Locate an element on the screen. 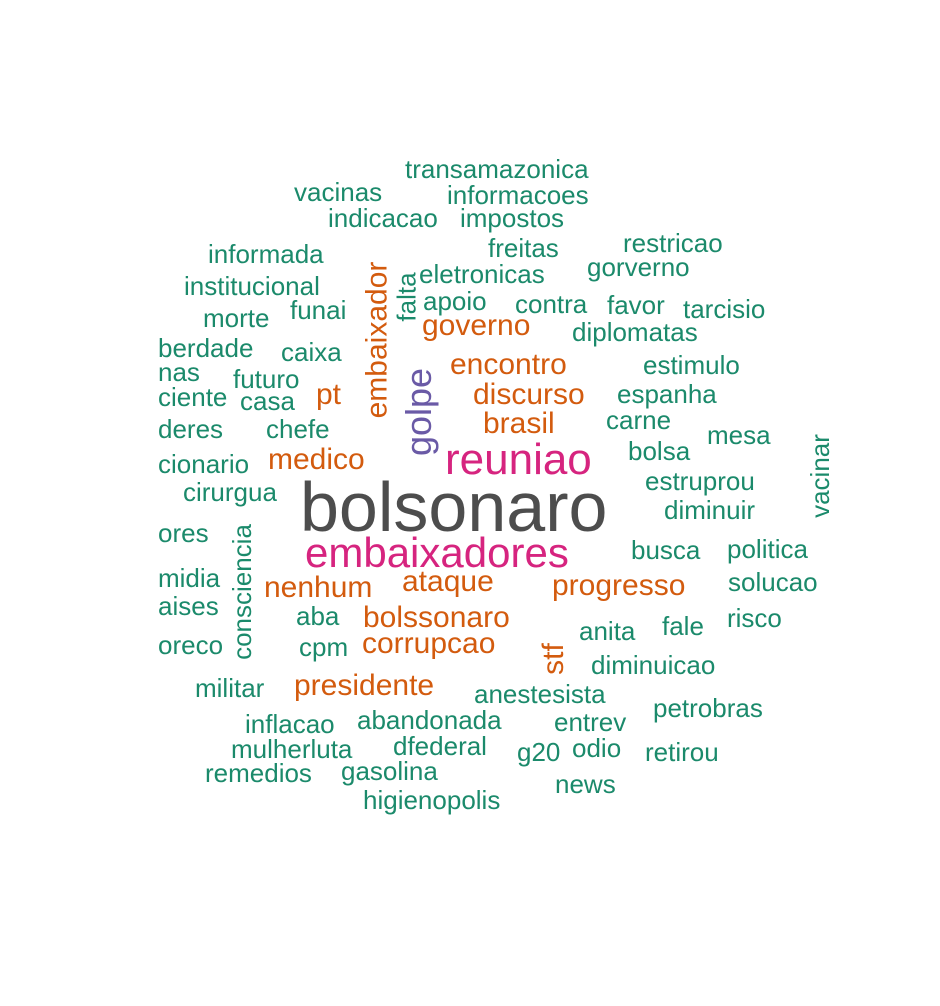  word-governo: governo is located at coordinates (476, 325).